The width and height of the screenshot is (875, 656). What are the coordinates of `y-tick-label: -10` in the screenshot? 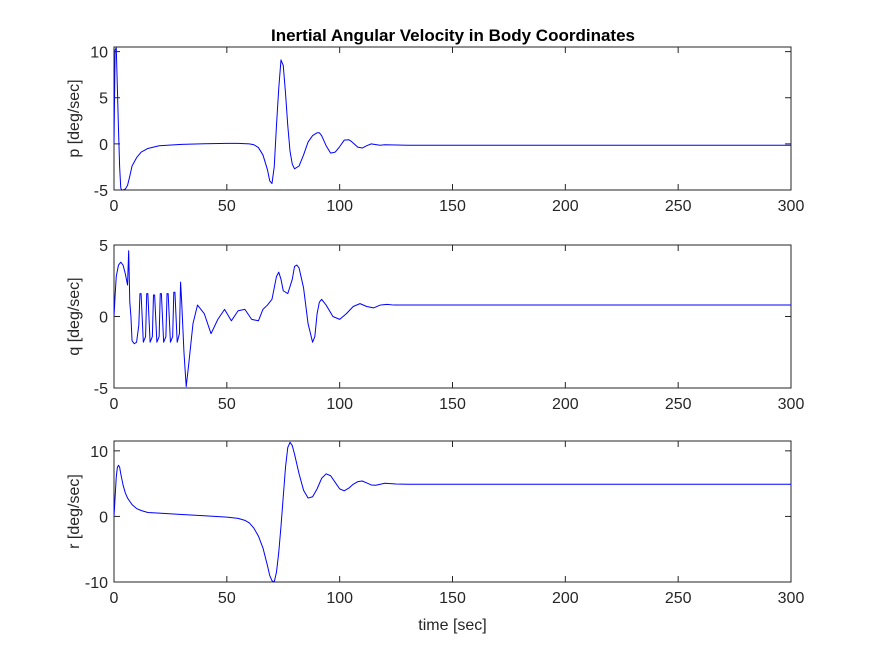 It's located at (96, 583).